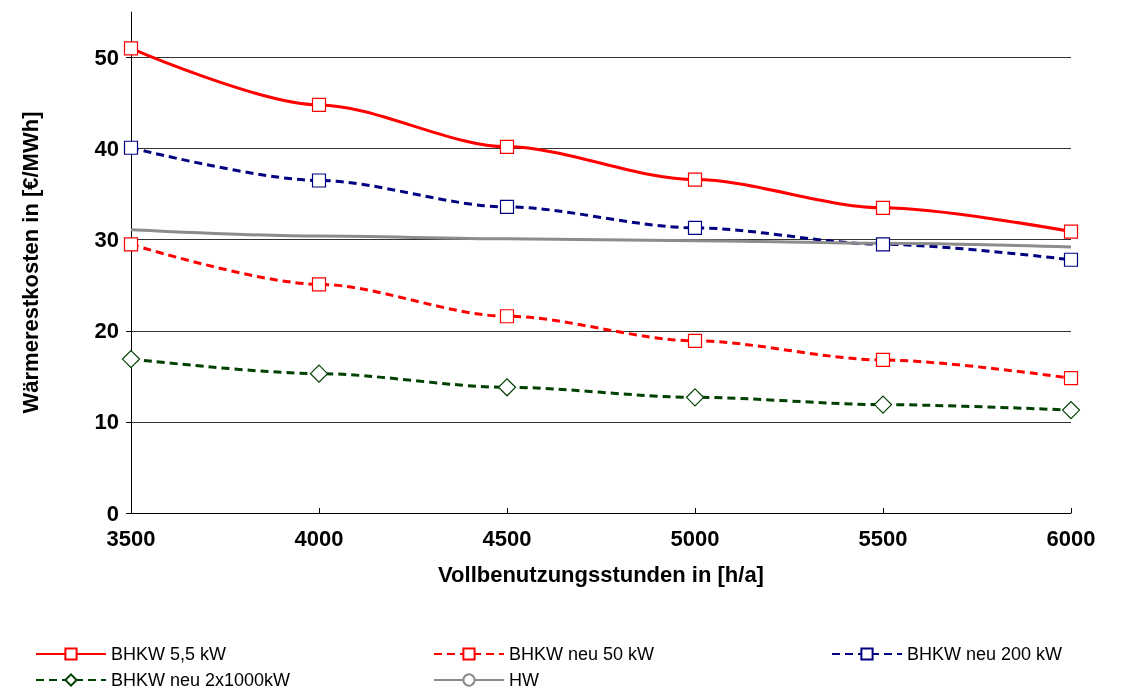 The image size is (1125, 691). Describe the element at coordinates (169, 654) in the screenshot. I see `legend-label: BHKW 5,5 kW` at that location.